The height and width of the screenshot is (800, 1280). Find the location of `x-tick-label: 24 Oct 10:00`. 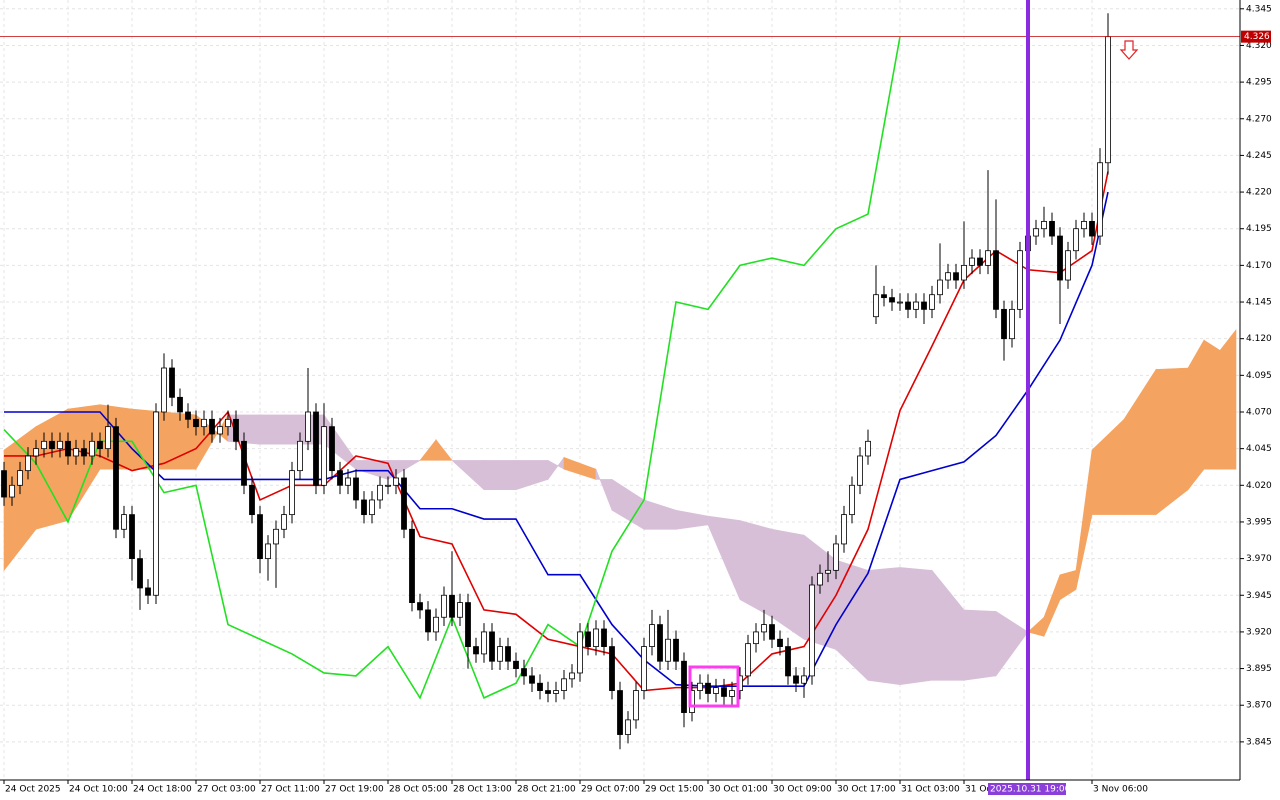

x-tick-label: 24 Oct 10:00 is located at coordinates (98, 790).